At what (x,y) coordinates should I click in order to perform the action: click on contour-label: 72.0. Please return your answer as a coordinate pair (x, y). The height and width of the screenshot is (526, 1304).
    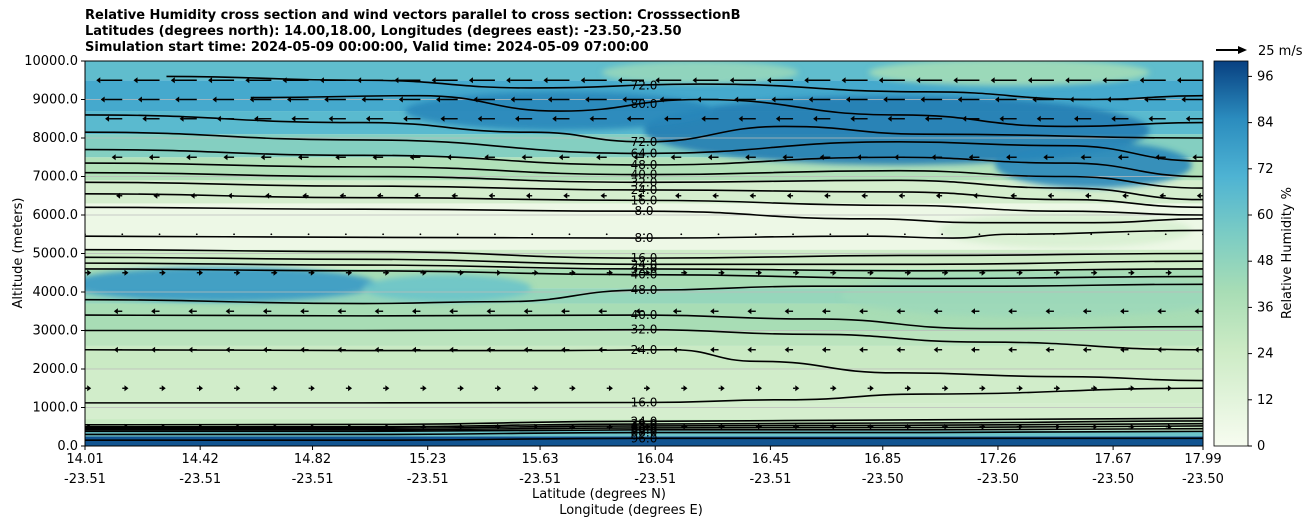
    Looking at the image, I should click on (644, 142).